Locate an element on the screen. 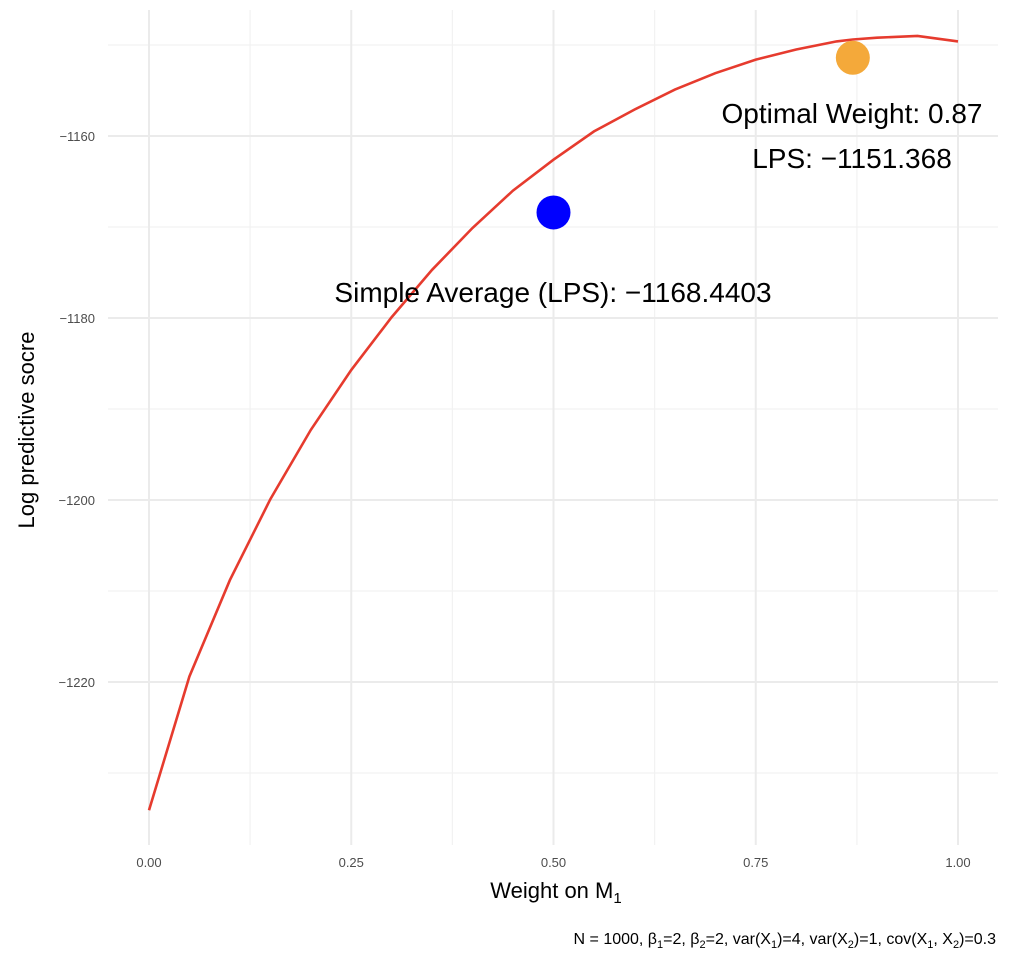  optimal-weight-annotation: Optimal Weight: 0.87 is located at coordinates (852, 113).